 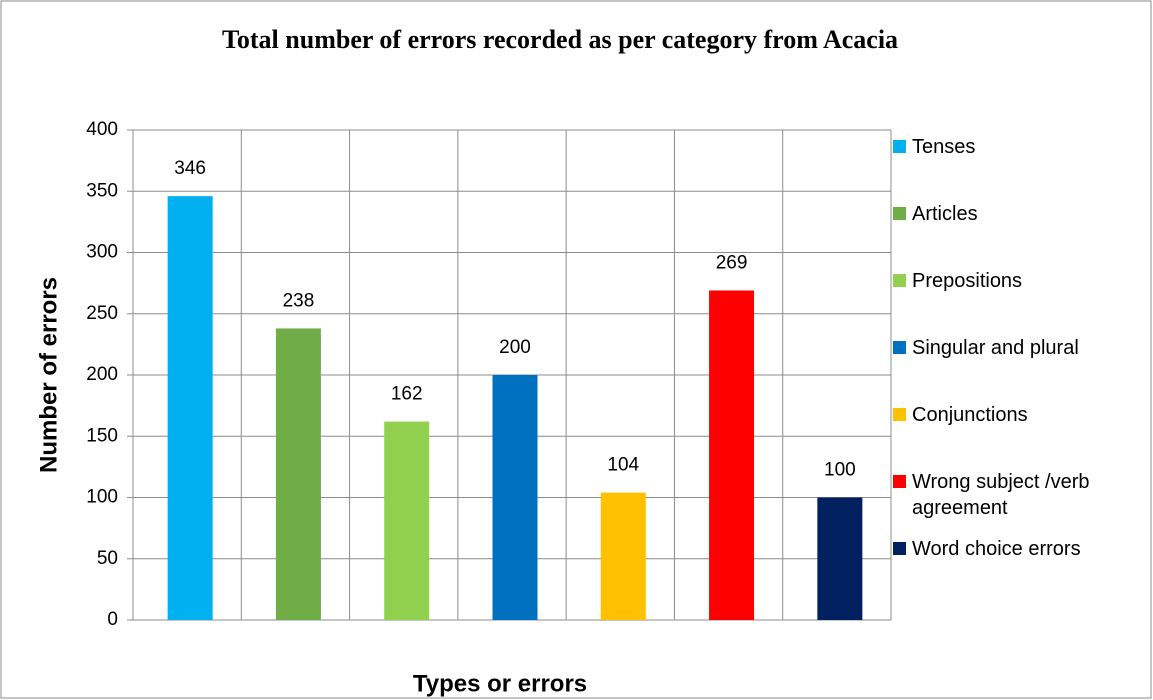 I want to click on y-tick-label: 50, so click(x=107, y=558).